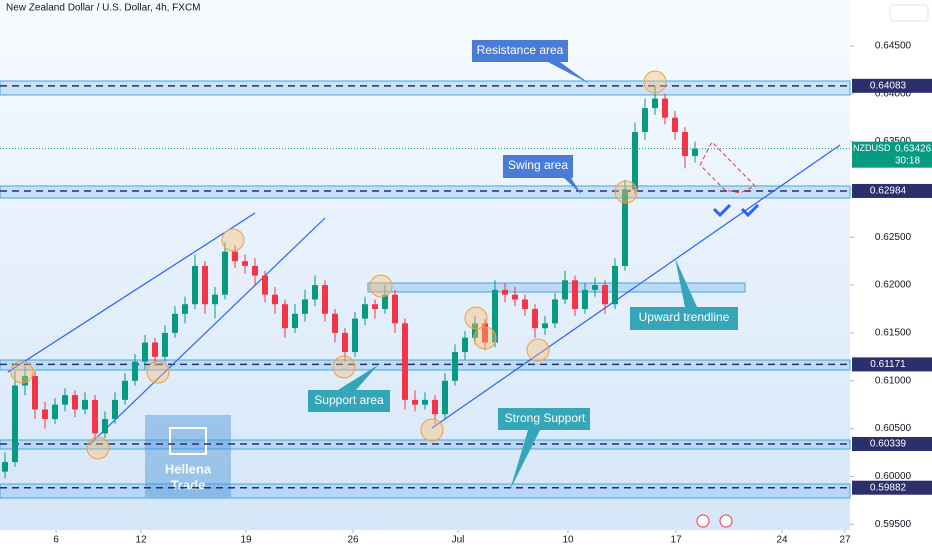  What do you see at coordinates (888, 191) in the screenshot?
I see `level-label: 0.62984` at bounding box center [888, 191].